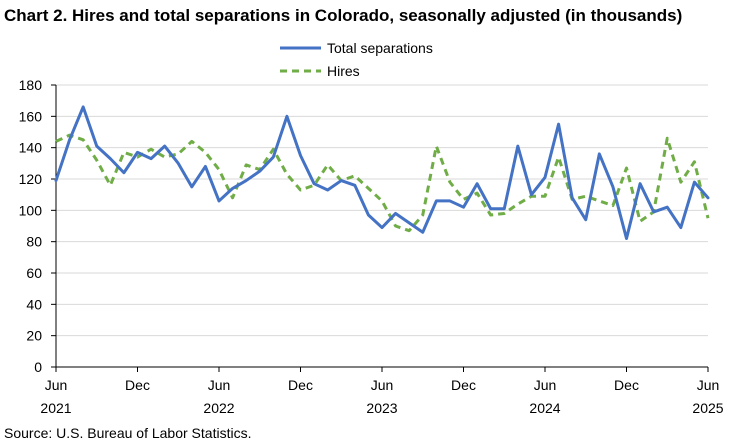  What do you see at coordinates (128, 433) in the screenshot?
I see `source-note: Source: U.S. Bureau of Labor Statistics.` at bounding box center [128, 433].